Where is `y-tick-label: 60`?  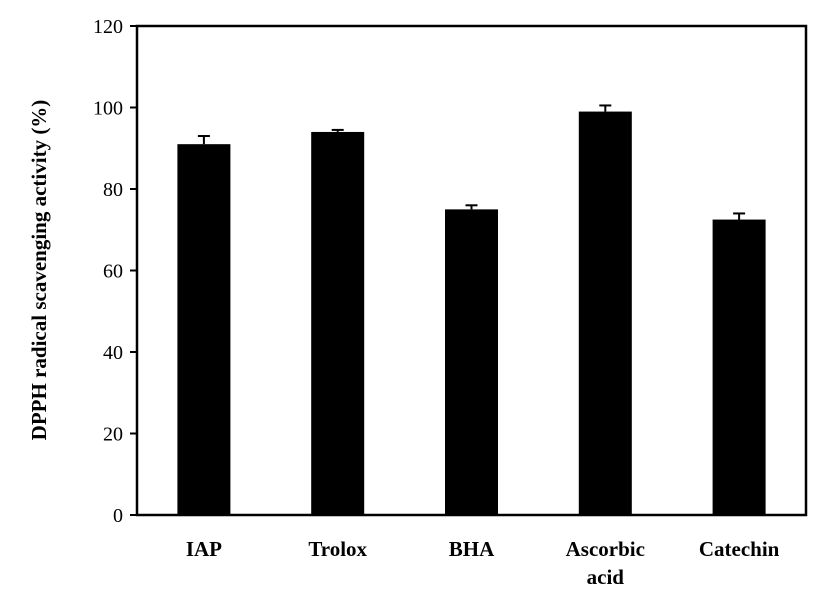 y-tick-label: 60 is located at coordinates (113, 272).